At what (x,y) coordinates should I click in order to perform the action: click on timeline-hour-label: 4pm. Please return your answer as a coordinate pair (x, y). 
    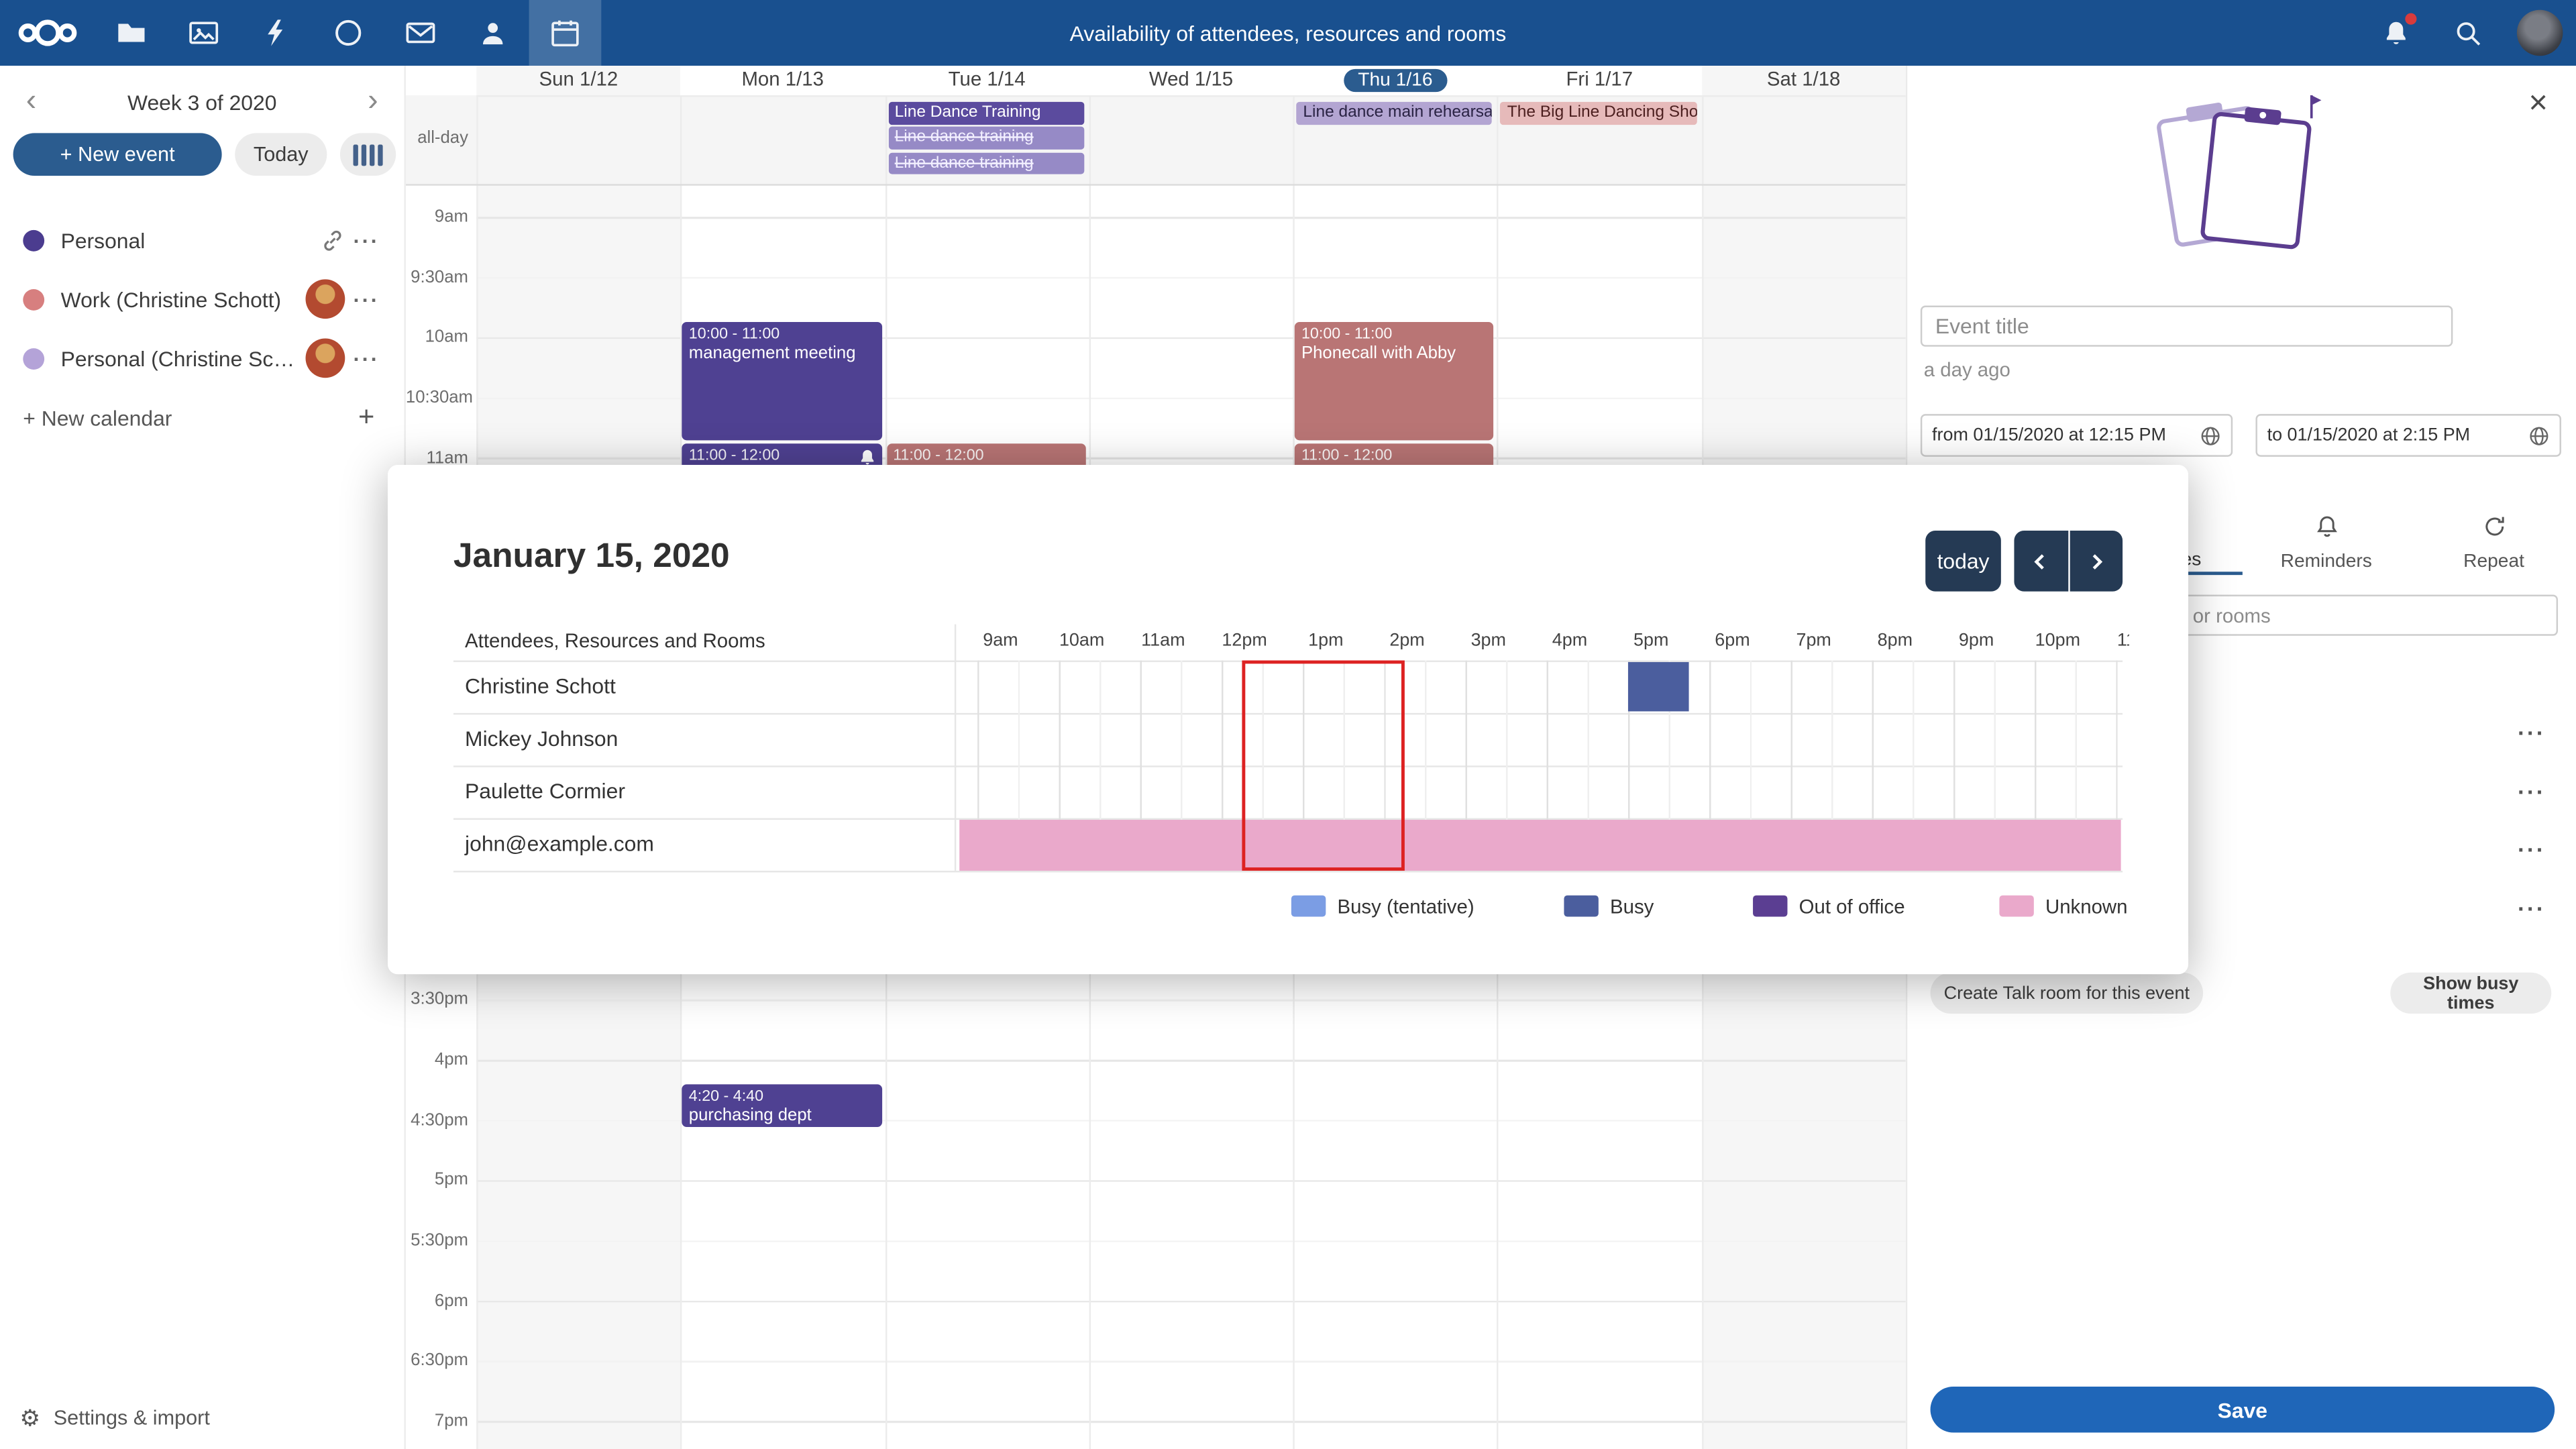
    Looking at the image, I should click on (1570, 641).